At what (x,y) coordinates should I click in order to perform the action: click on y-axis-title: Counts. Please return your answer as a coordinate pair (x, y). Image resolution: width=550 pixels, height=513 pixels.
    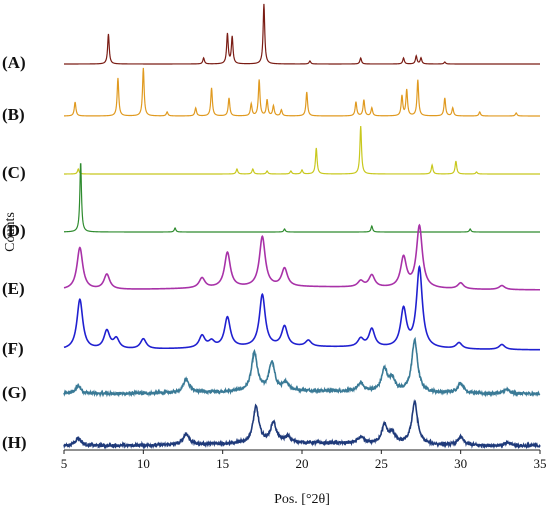
    Looking at the image, I should click on (10, 232).